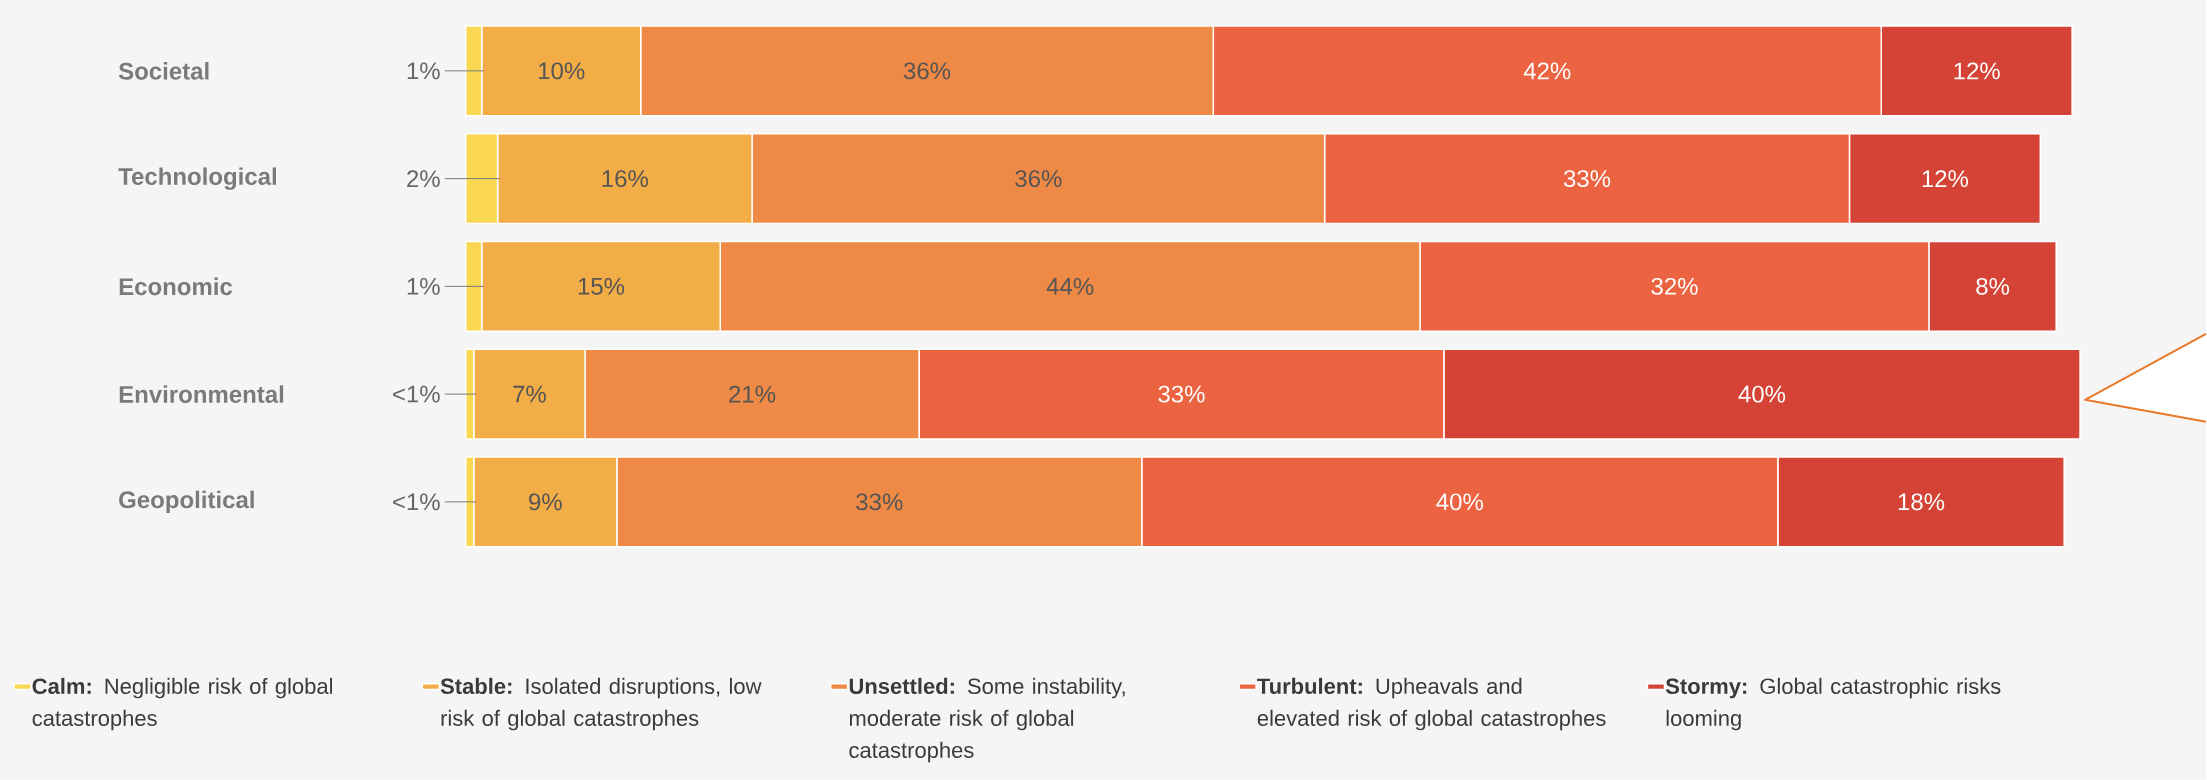 The width and height of the screenshot is (2207, 780). I want to click on y-tick-label: Economic, so click(176, 286).